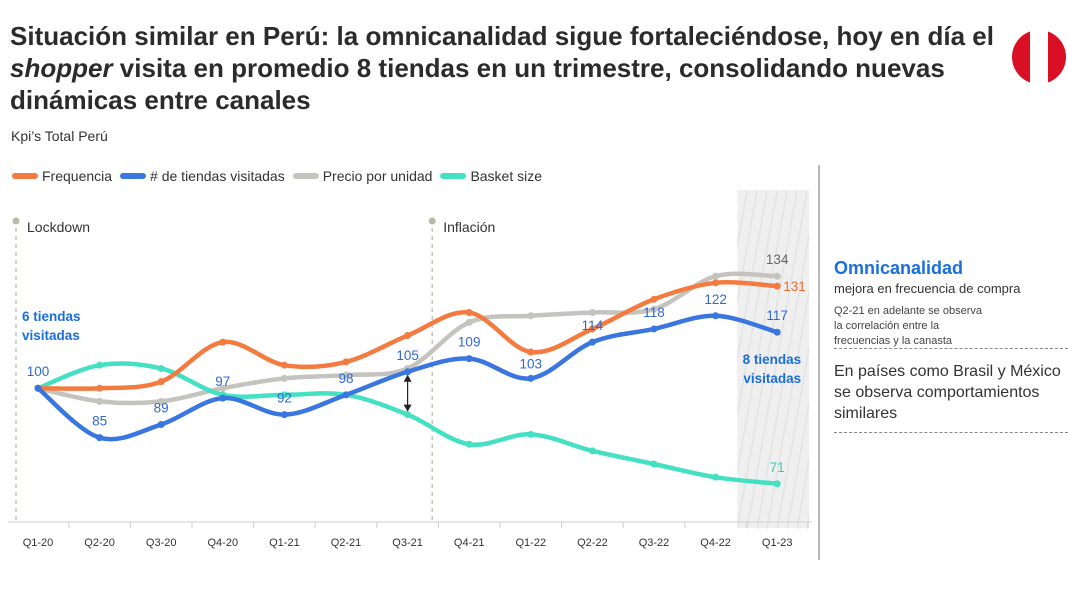  I want to click on peru-flag-icon, so click(1039, 57).